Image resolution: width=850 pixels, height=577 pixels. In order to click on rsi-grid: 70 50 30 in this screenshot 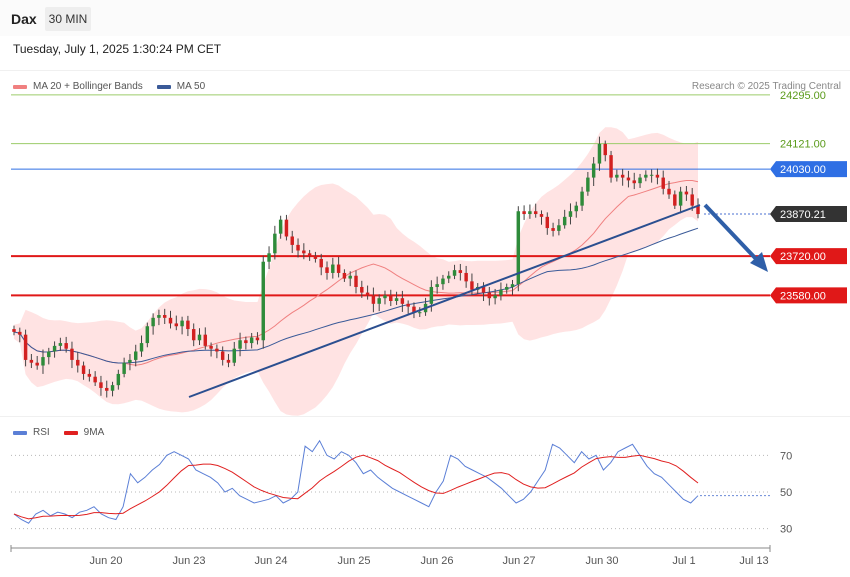, I will do `click(401, 493)`.